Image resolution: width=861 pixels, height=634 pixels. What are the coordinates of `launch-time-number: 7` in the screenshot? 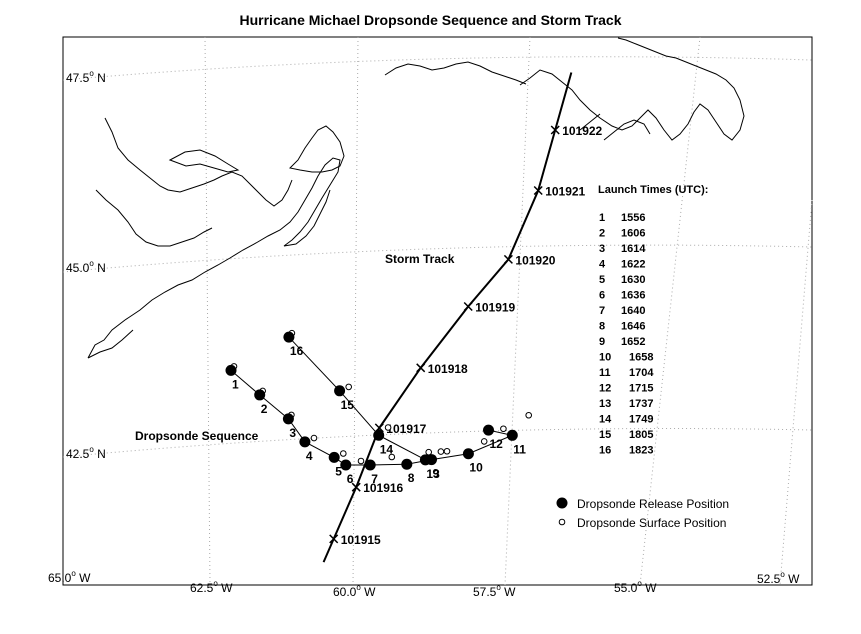 It's located at (602, 311).